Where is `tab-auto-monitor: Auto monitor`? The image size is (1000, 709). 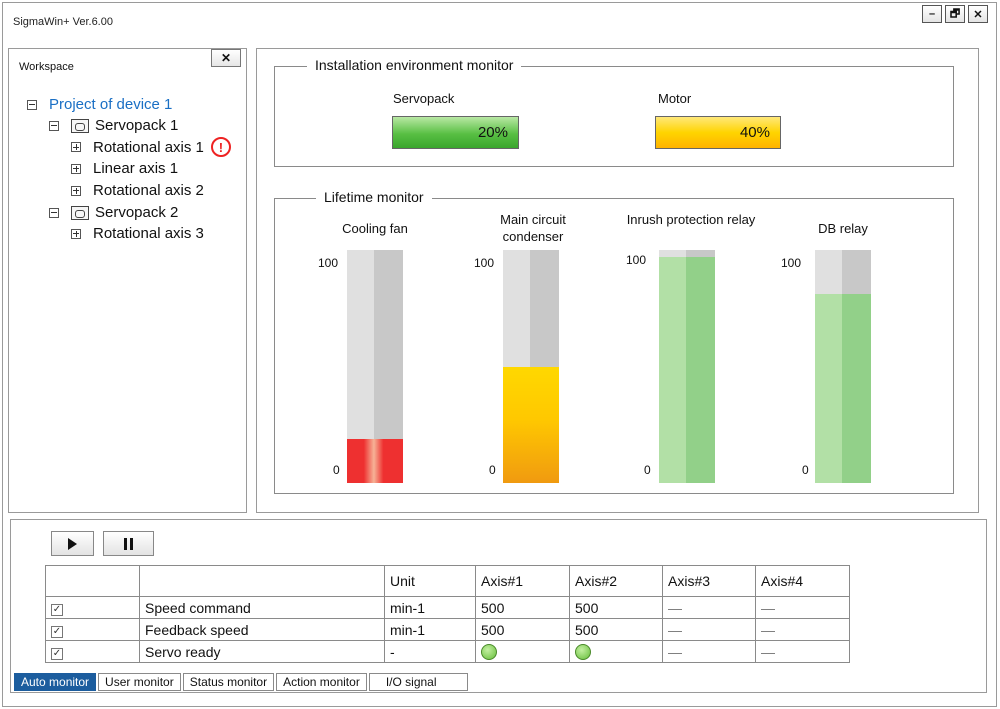 tab-auto-monitor: Auto monitor is located at coordinates (55, 682).